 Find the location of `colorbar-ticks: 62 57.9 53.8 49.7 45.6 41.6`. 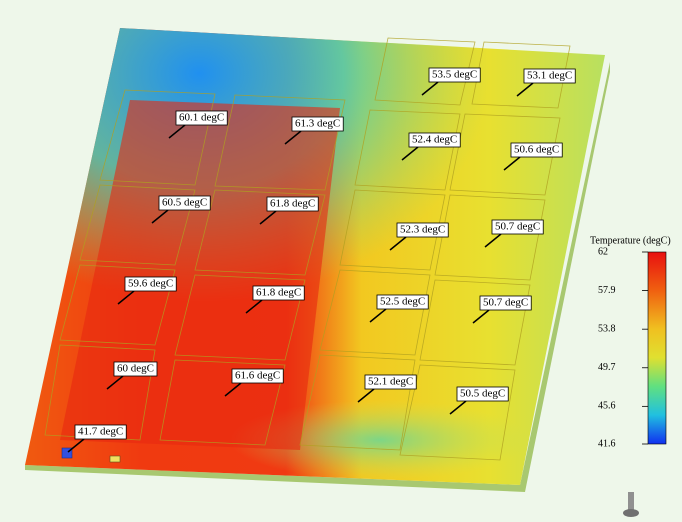

colorbar-ticks: 62 57.9 53.8 49.7 45.6 41.6 is located at coordinates (623, 347).